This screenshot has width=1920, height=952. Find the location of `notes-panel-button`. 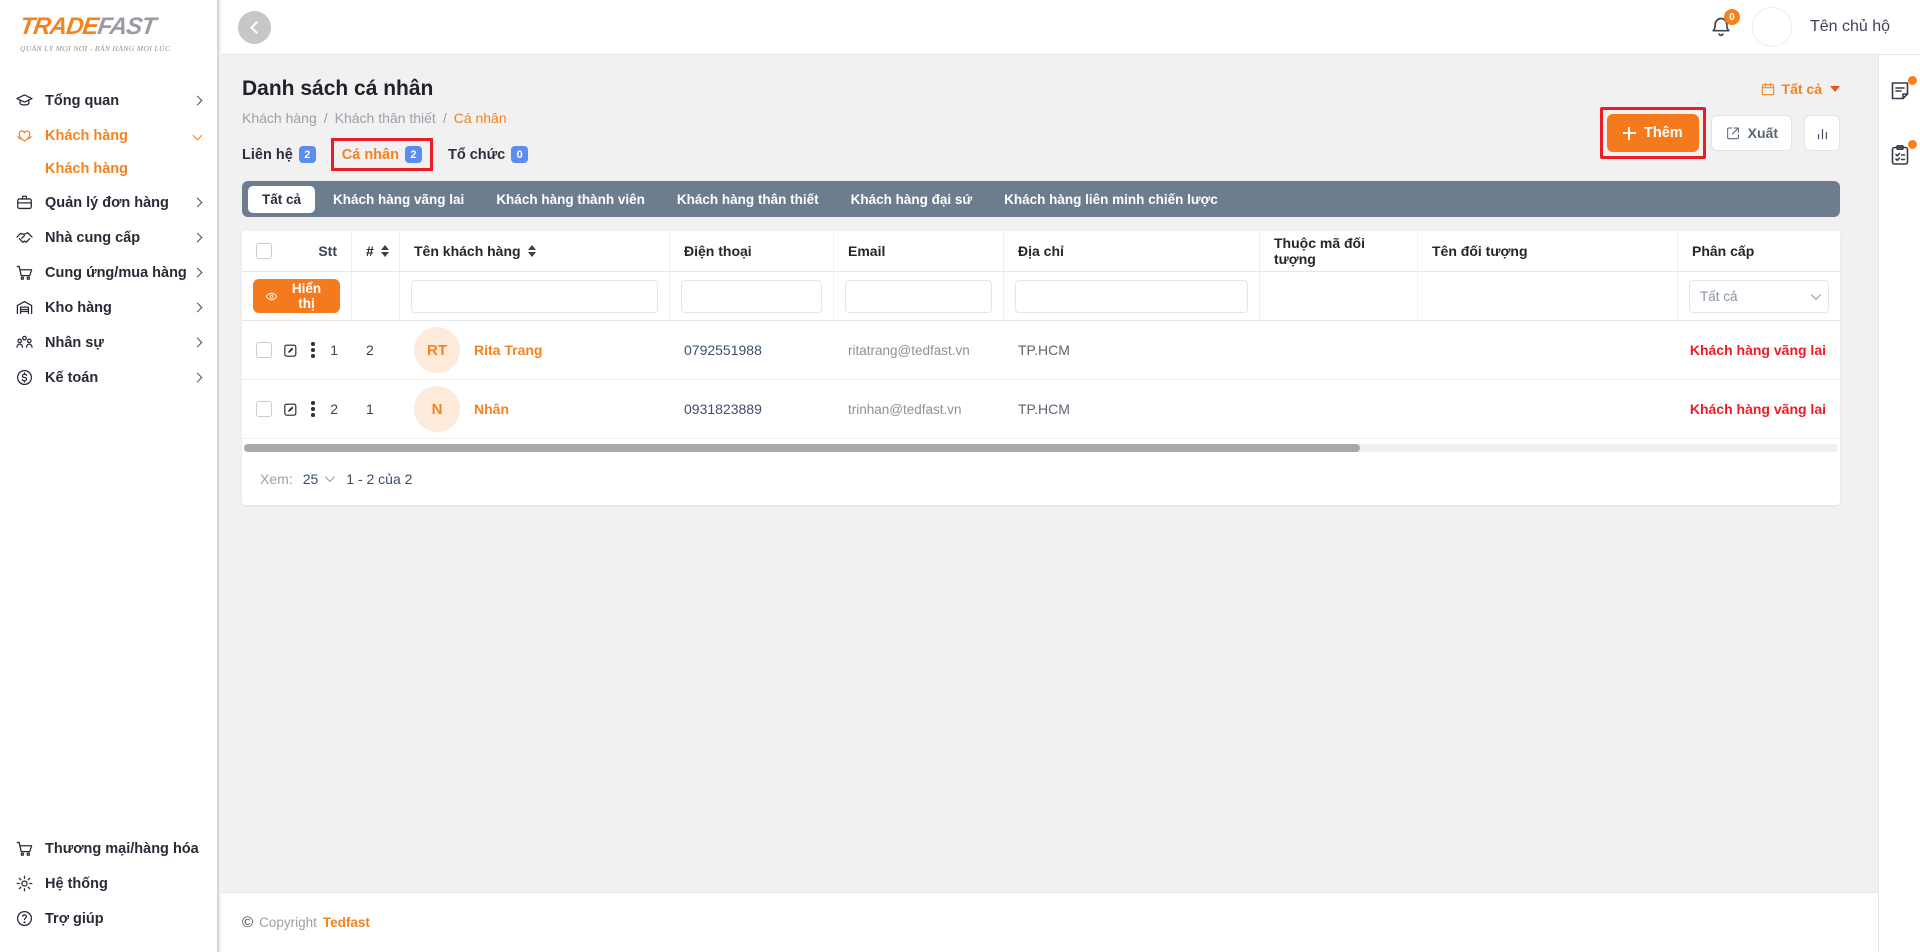

notes-panel-button is located at coordinates (1902, 89).